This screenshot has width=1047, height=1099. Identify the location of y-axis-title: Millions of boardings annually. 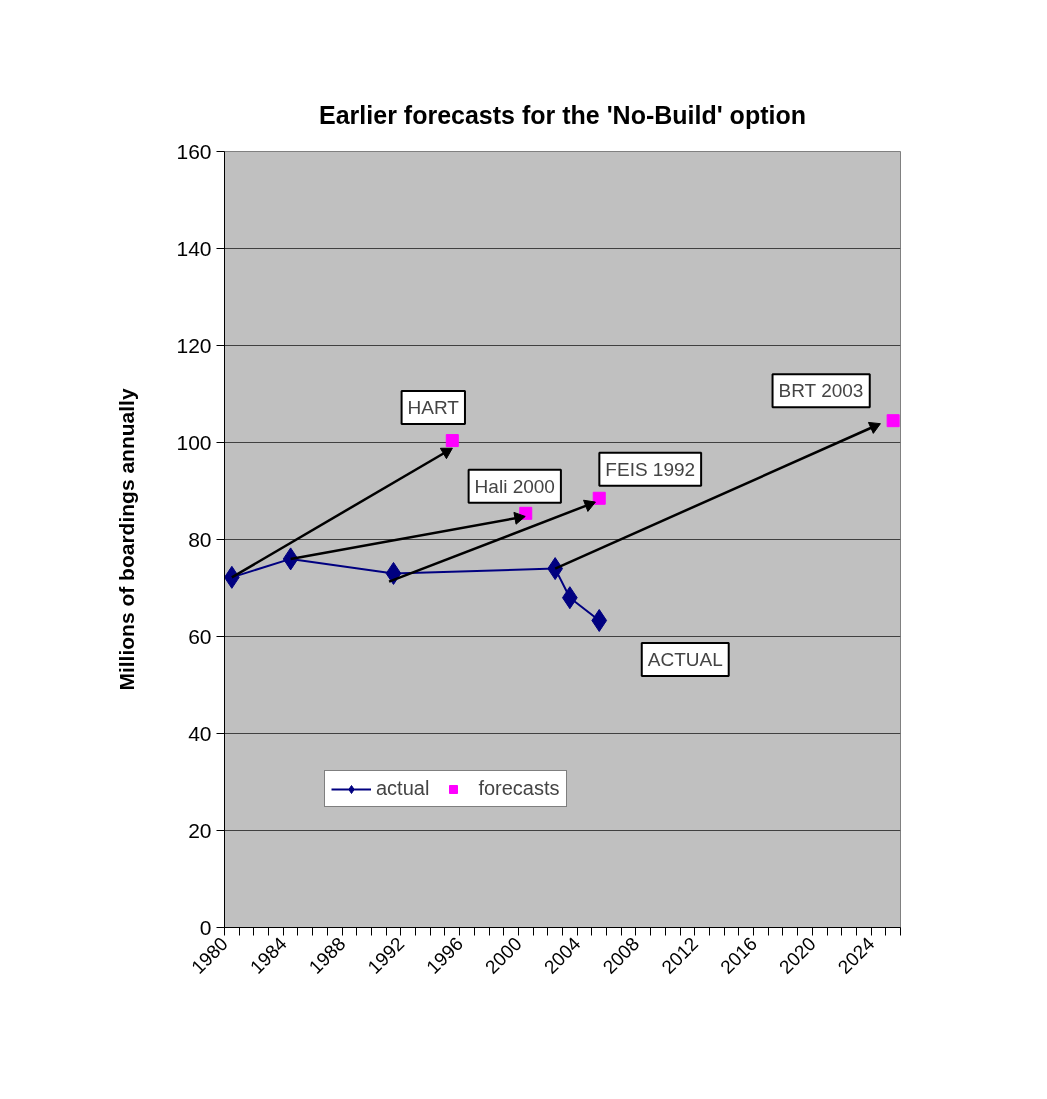
(127, 539).